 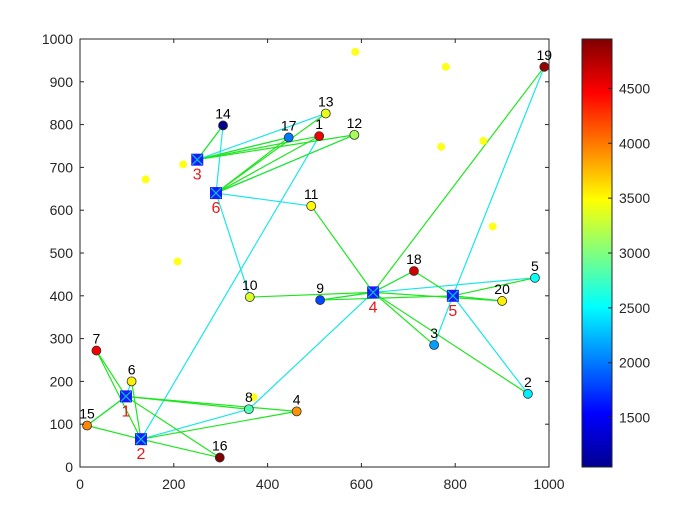 What do you see at coordinates (634, 418) in the screenshot?
I see `colorbar-tick-label: 1500` at bounding box center [634, 418].